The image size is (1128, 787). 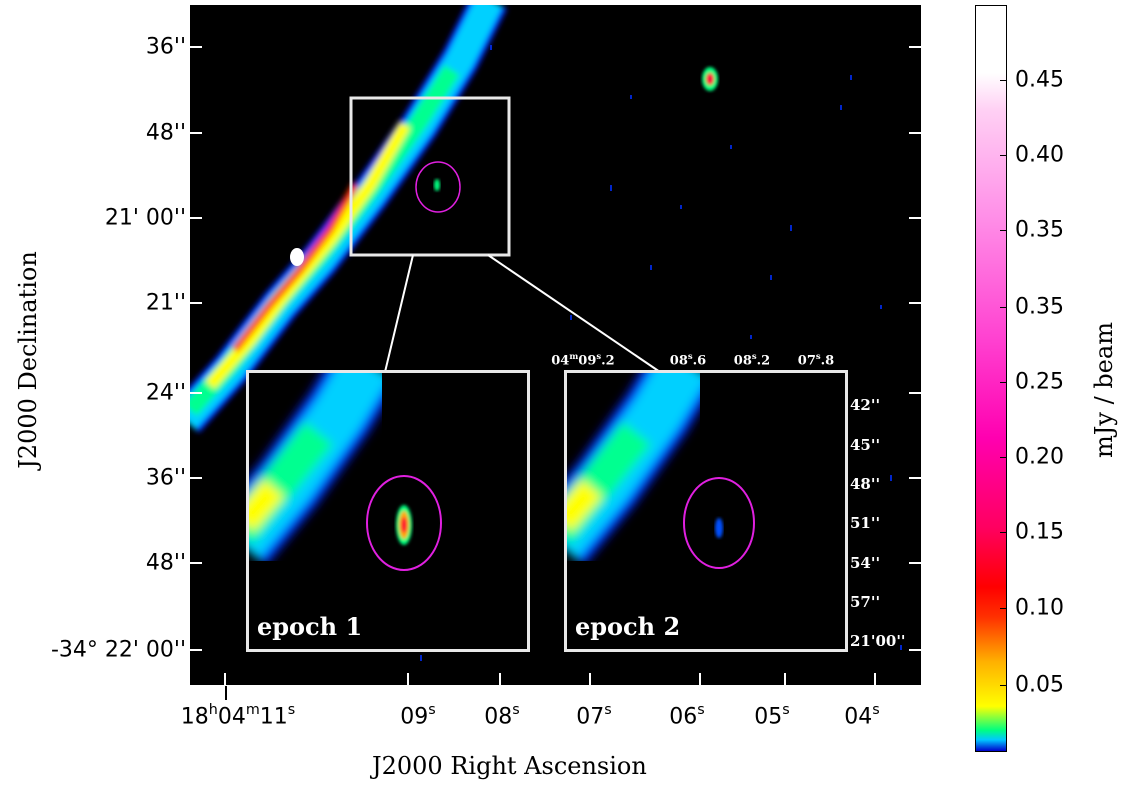 What do you see at coordinates (165, 303) in the screenshot?
I see `y-tick-label: 21''` at bounding box center [165, 303].